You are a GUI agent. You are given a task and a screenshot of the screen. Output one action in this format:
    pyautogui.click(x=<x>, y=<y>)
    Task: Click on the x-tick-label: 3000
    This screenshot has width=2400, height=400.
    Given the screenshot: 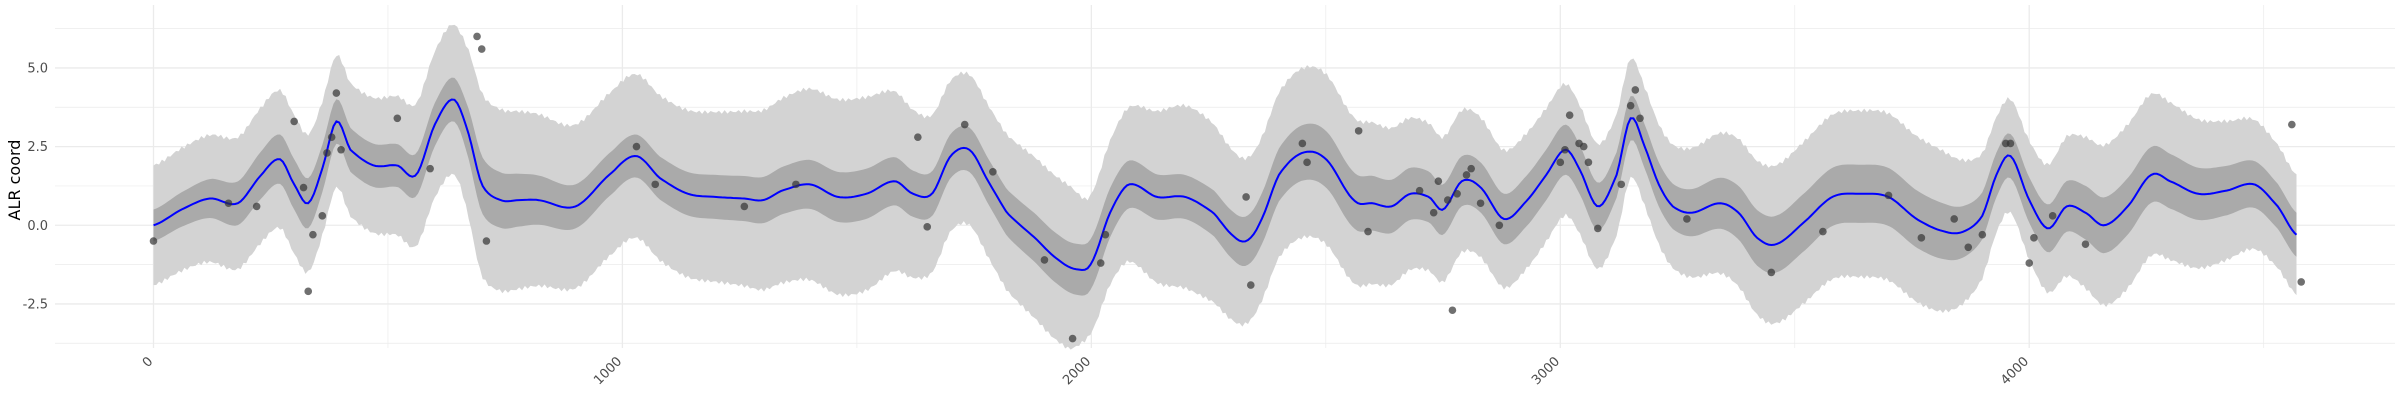 What is the action you would take?
    pyautogui.click(x=1546, y=371)
    